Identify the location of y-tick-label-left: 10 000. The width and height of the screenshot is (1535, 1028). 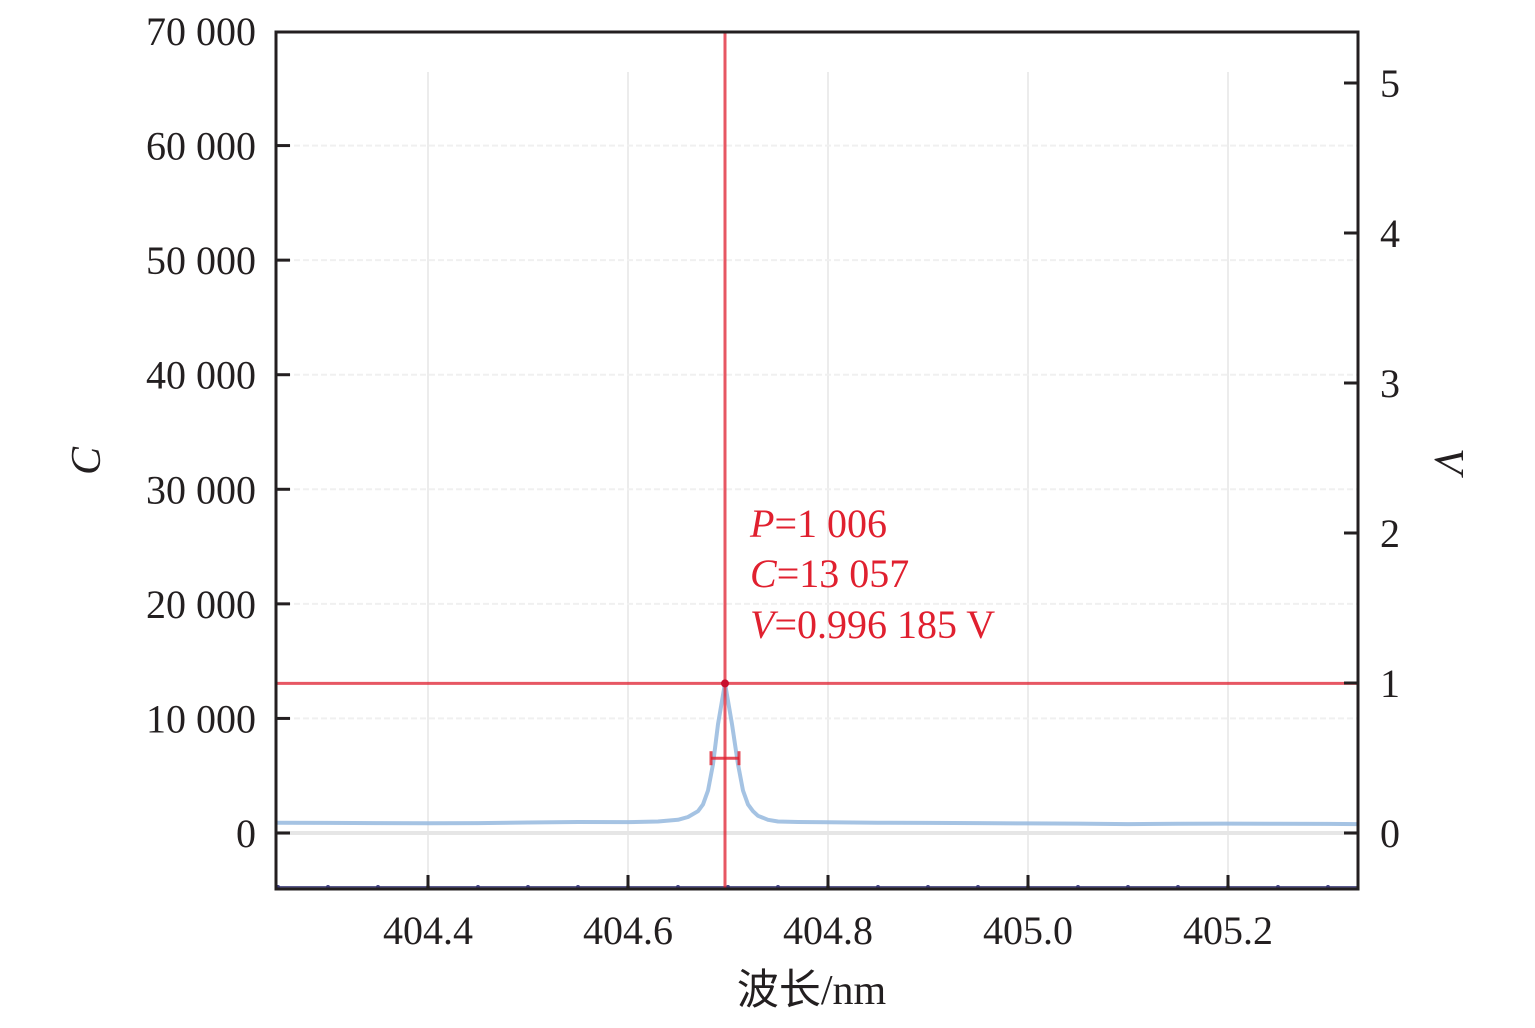
(201, 718).